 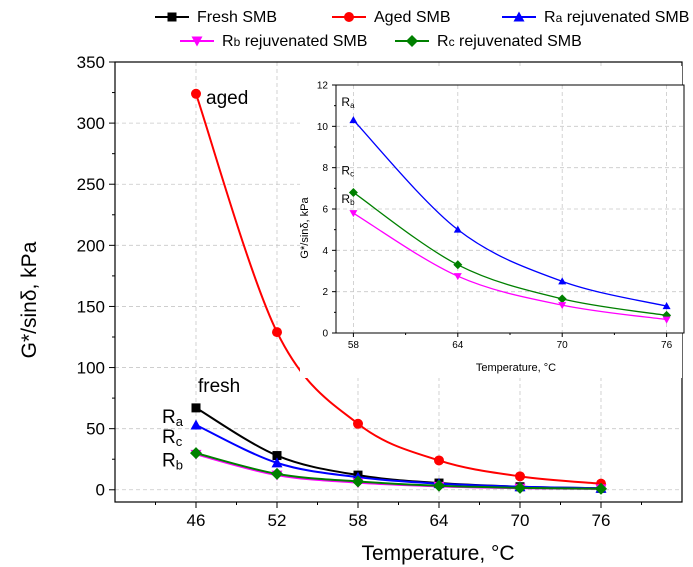 I want to click on inset-x-axis-label: Temperature, °C, so click(x=516, y=368).